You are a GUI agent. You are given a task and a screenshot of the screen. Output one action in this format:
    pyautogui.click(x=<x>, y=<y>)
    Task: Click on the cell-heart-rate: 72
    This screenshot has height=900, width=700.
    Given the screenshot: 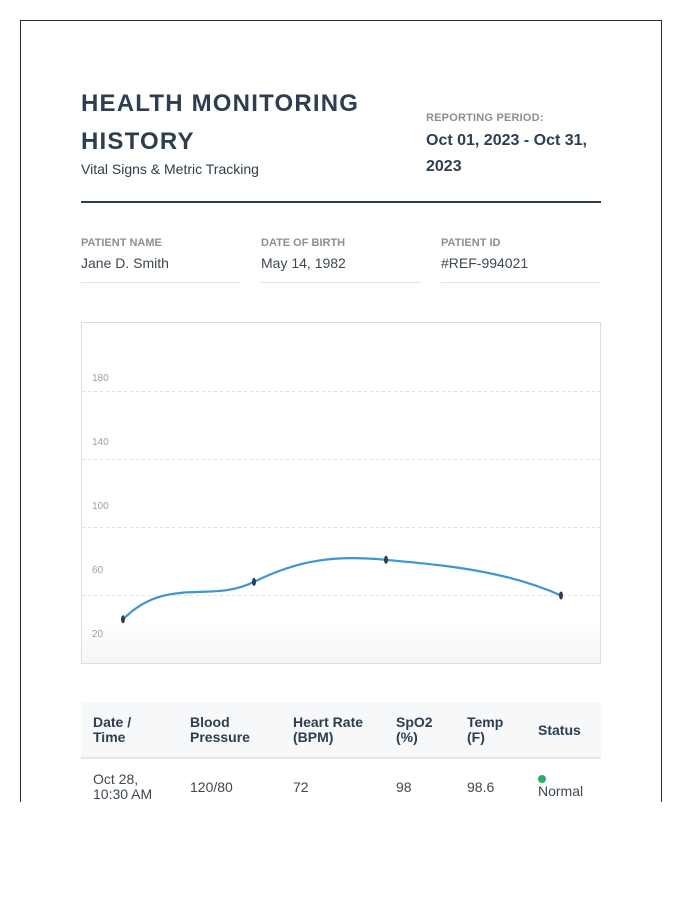 What is the action you would take?
    pyautogui.click(x=301, y=786)
    